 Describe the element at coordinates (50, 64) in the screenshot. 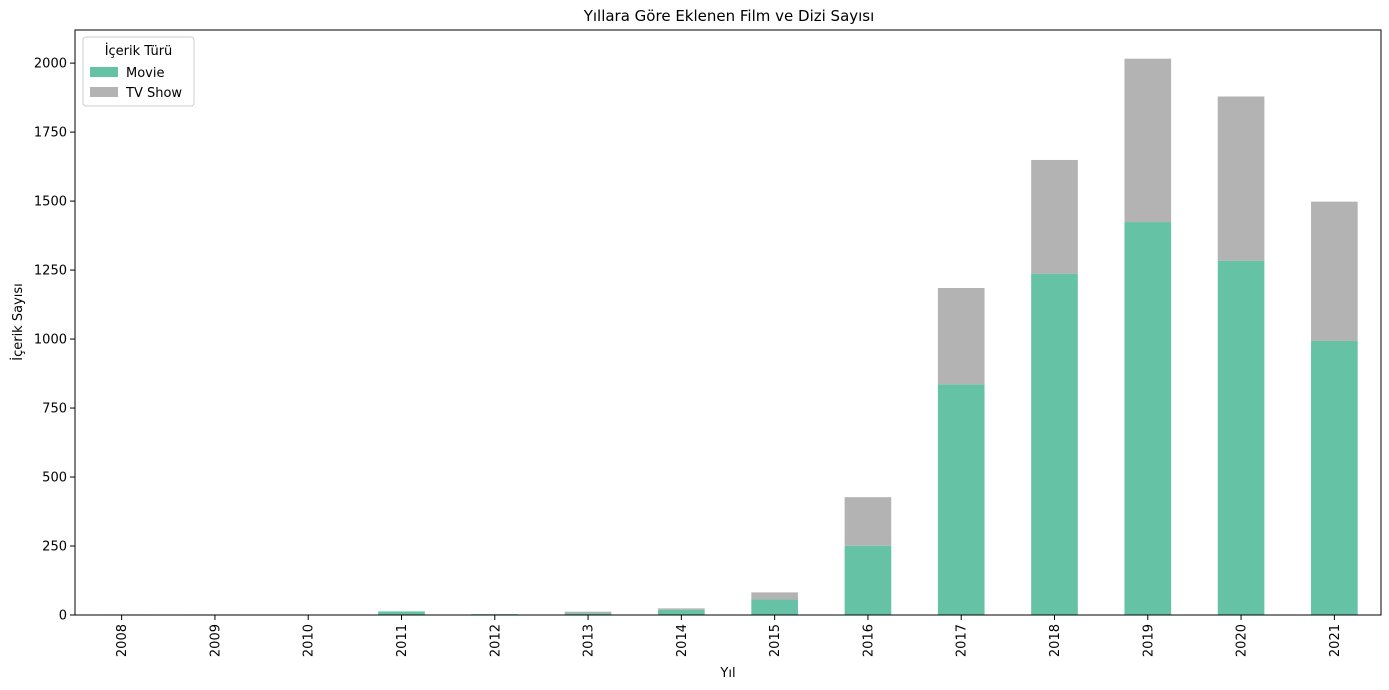

I see `y-tick-label: 2000` at that location.